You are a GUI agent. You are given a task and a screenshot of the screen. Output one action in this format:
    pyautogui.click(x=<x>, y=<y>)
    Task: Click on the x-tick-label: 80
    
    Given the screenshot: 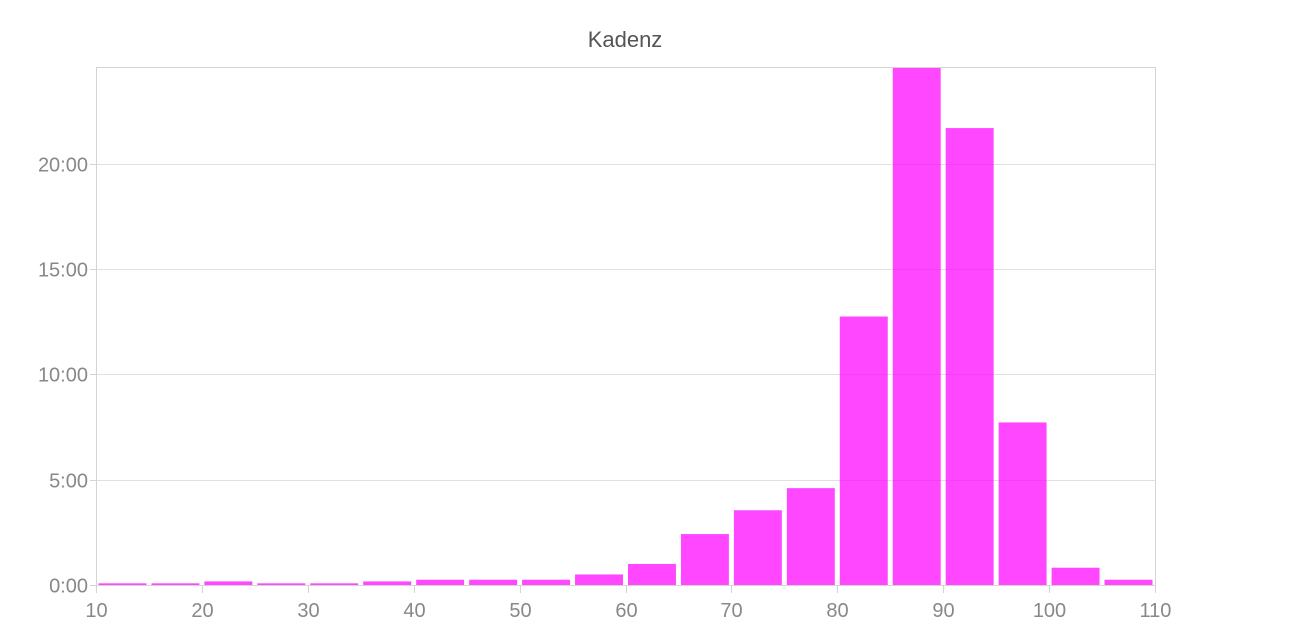 What is the action you would take?
    pyautogui.click(x=837, y=611)
    